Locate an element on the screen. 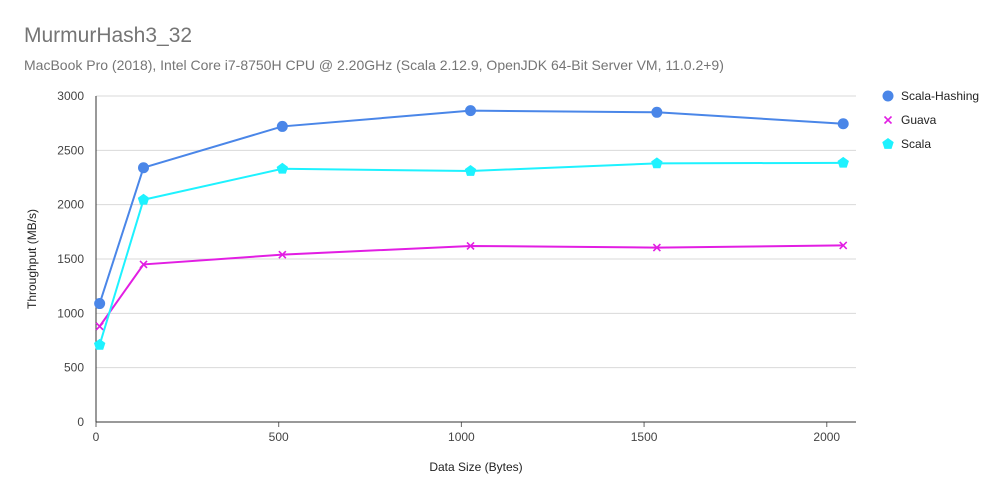 The height and width of the screenshot is (500, 1008). legend-marker-scala is located at coordinates (888, 143).